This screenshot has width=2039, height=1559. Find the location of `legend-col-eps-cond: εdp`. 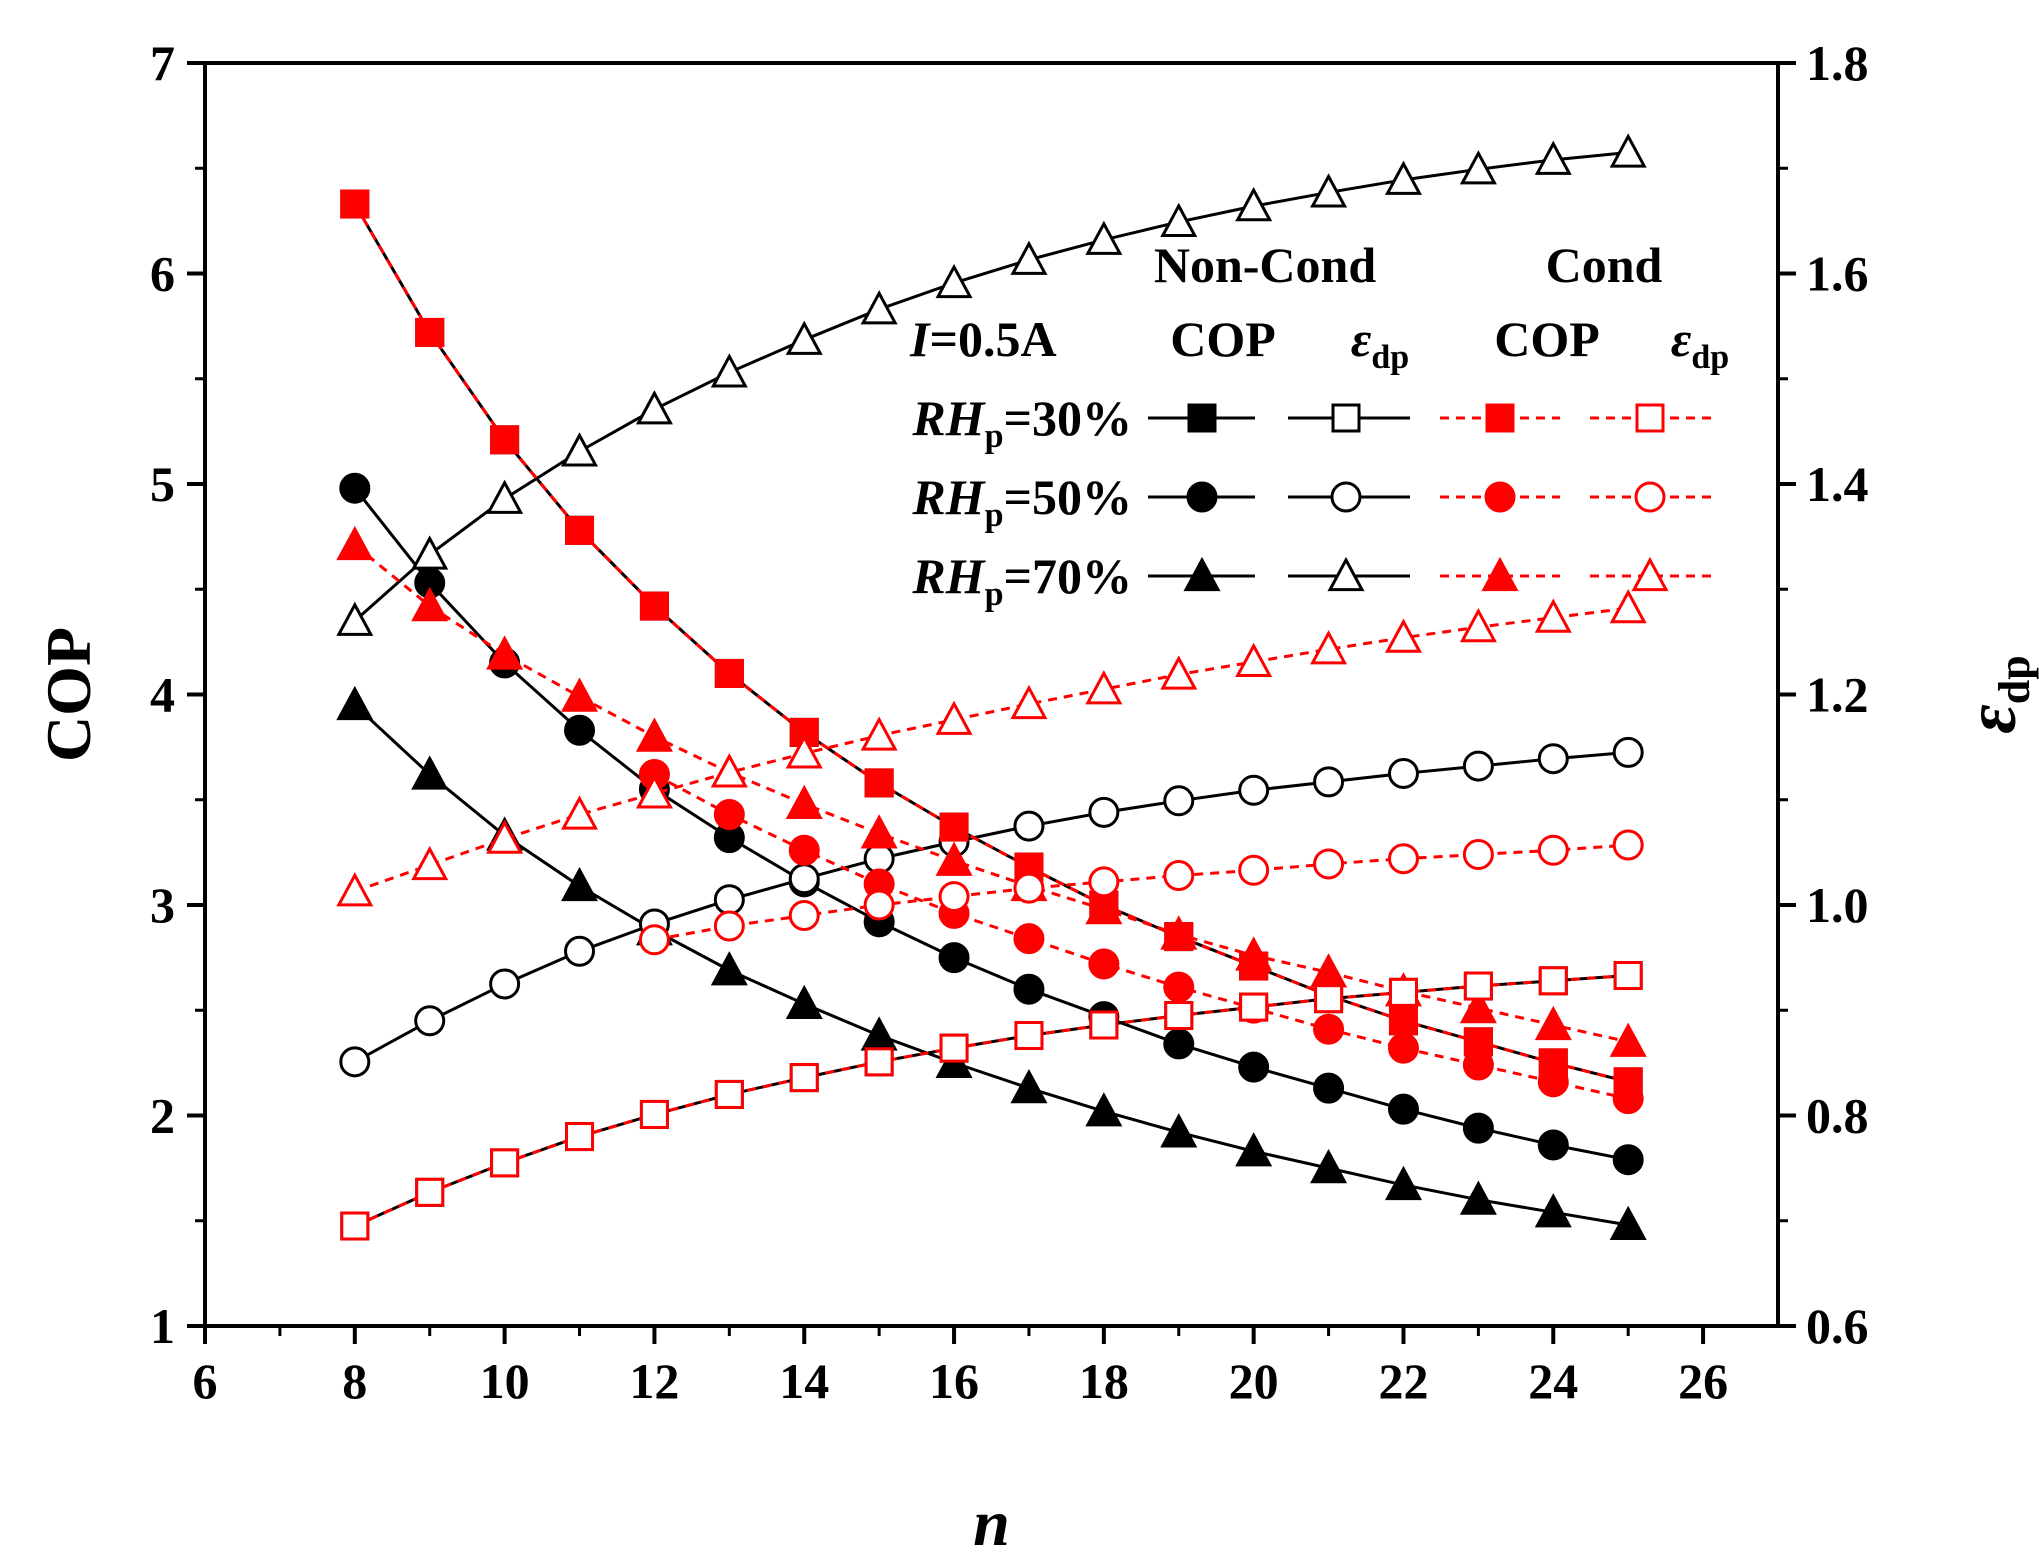

legend-col-eps-cond: εdp is located at coordinates (1700, 343).